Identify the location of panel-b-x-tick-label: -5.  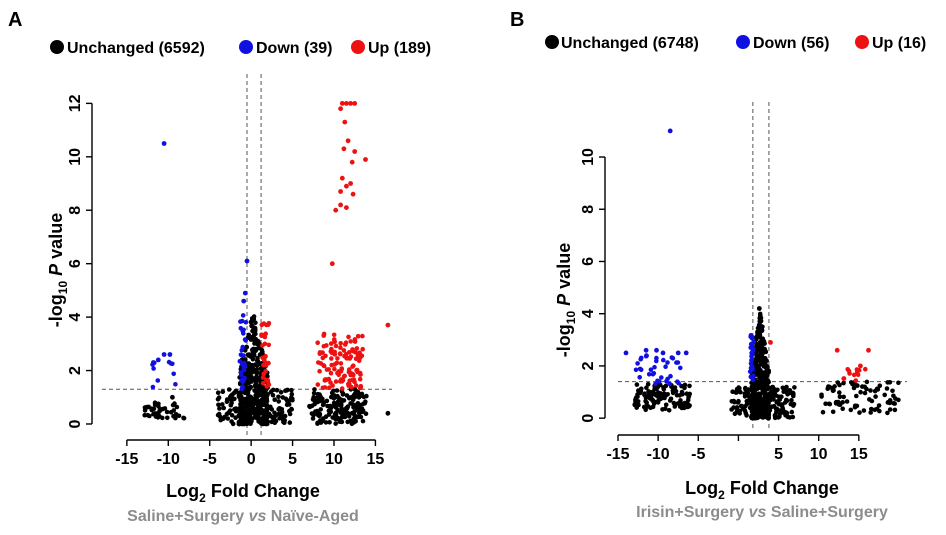
(698, 454).